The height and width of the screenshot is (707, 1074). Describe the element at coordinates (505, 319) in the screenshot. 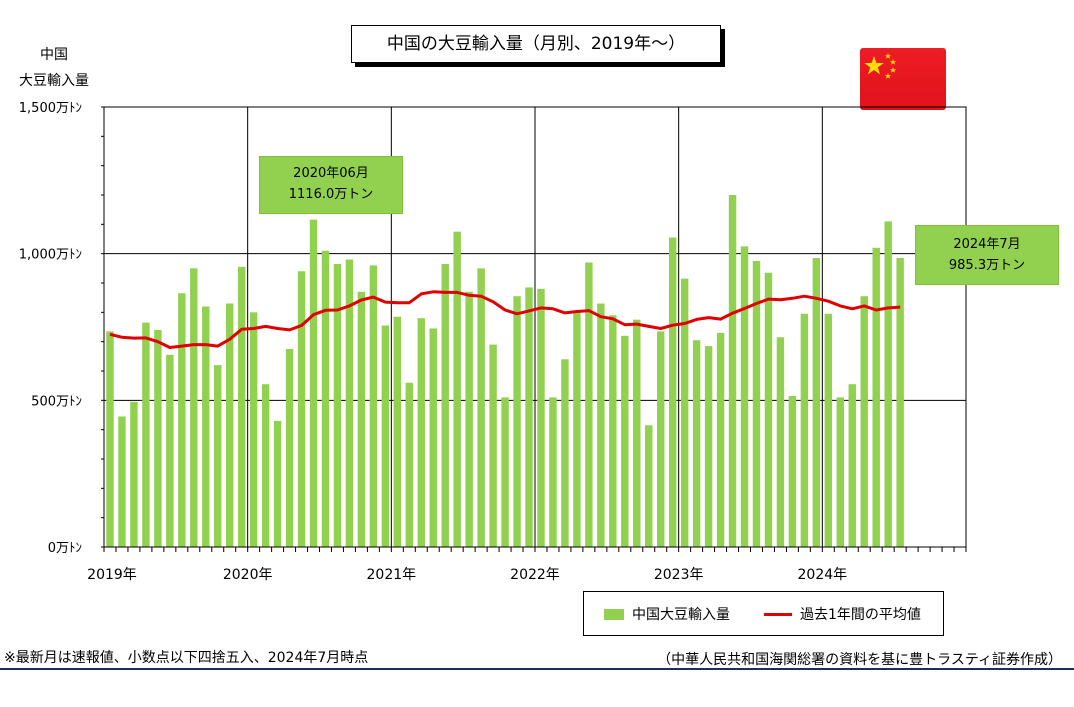

I see `average-line` at that location.